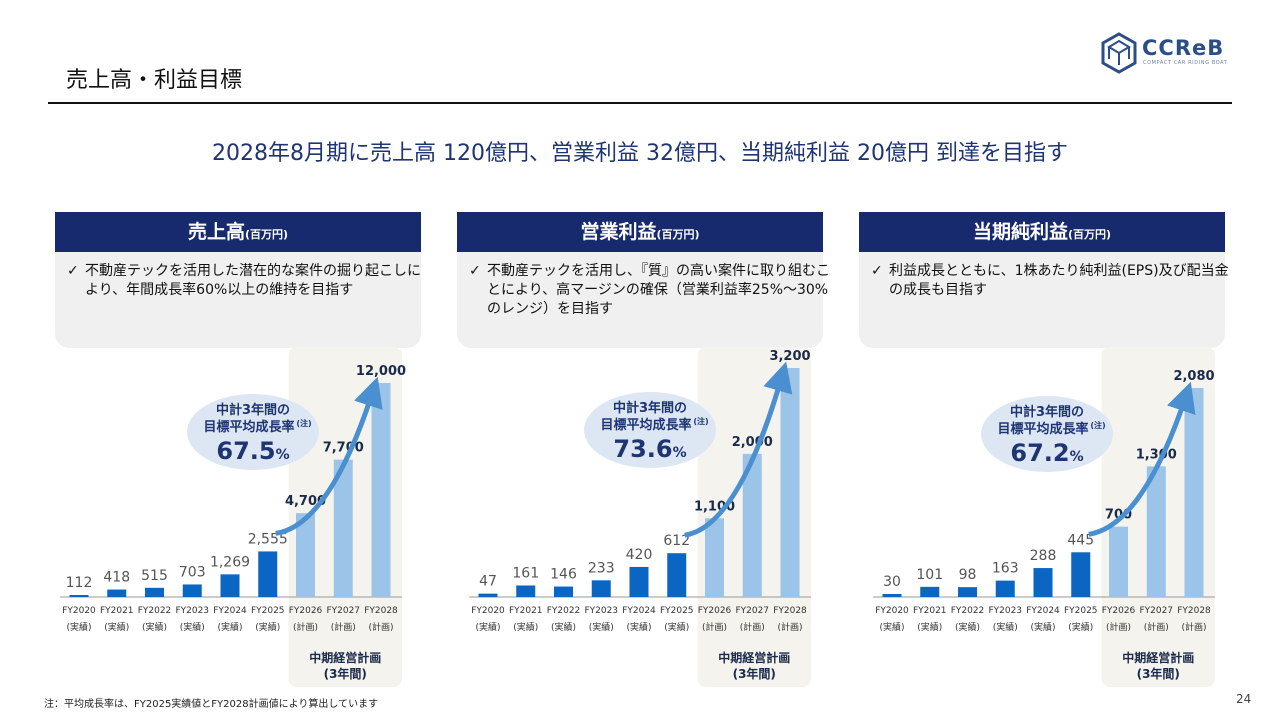 This screenshot has width=1280, height=720. I want to click on panel-title: 当期純利益, so click(1020, 232).